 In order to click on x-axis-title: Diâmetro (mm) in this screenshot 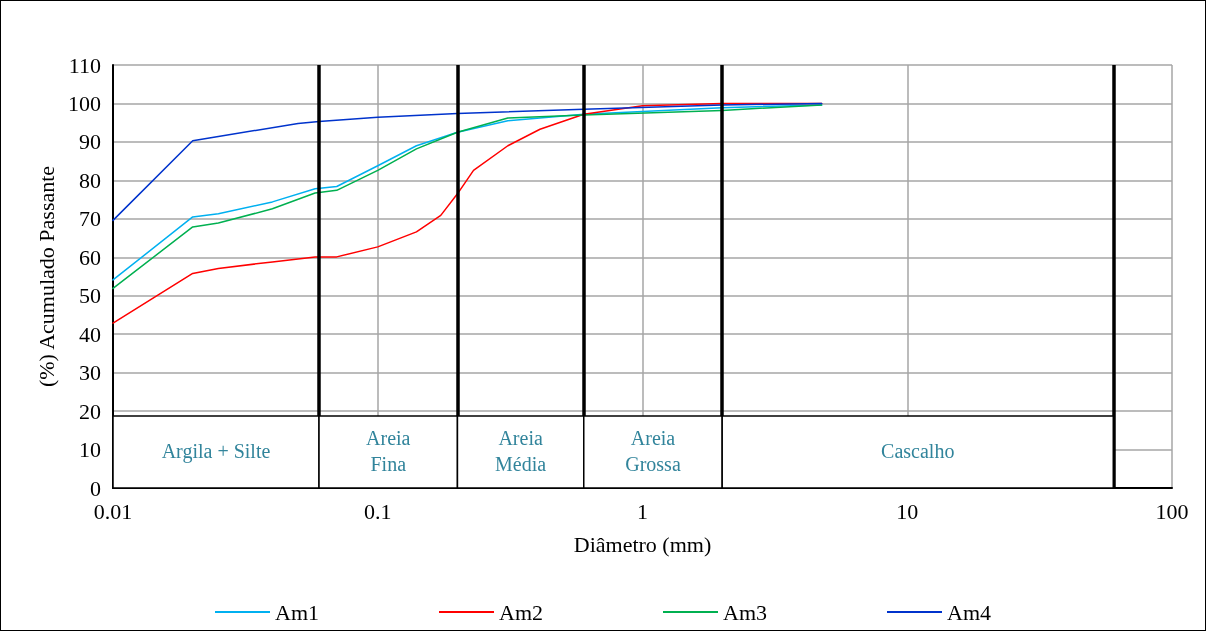, I will do `click(642, 544)`.